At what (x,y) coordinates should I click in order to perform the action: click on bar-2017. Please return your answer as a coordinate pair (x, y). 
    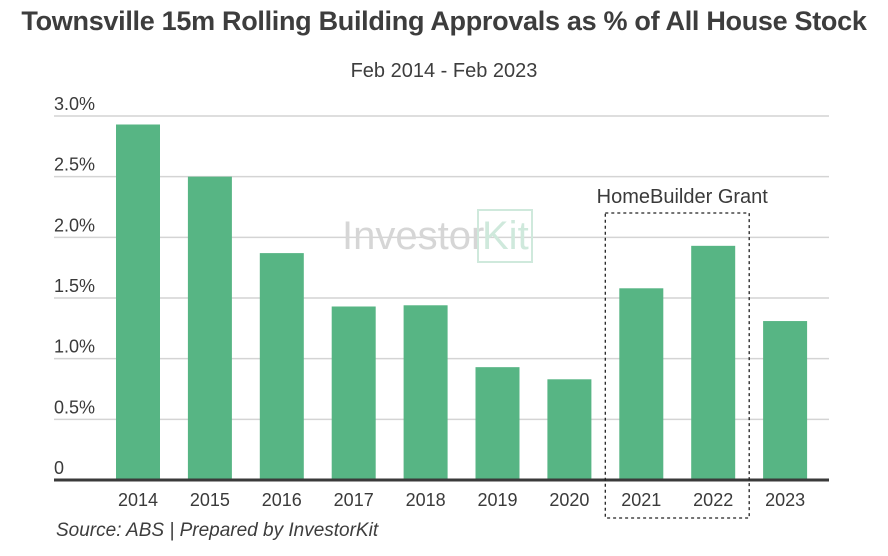
    Looking at the image, I should click on (353, 393).